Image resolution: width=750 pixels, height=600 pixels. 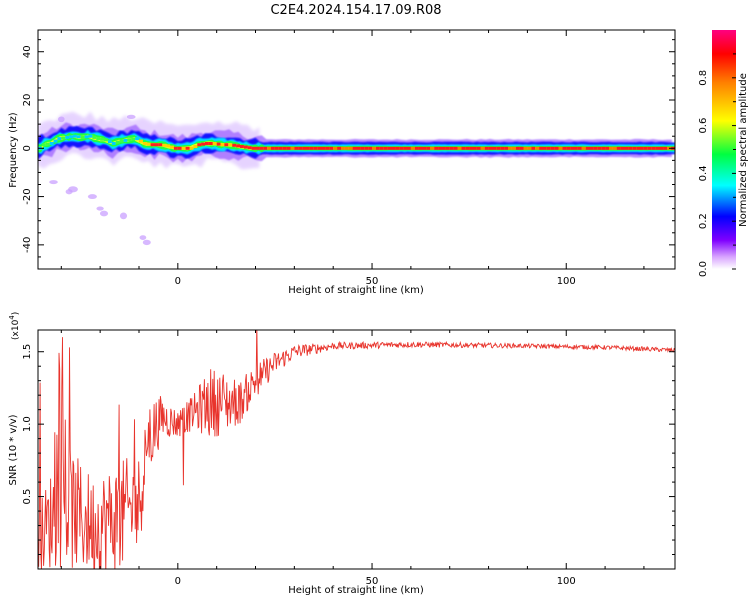 I want to click on heatmap-y-tick-label: 40, so click(x=27, y=51).